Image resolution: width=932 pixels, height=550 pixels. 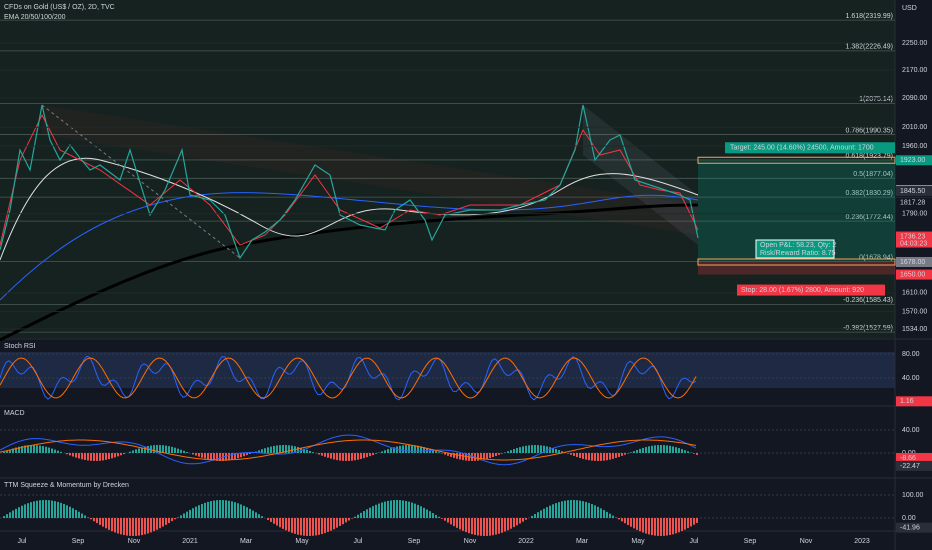 What do you see at coordinates (78, 541) in the screenshot?
I see `time-label: Sep` at bounding box center [78, 541].